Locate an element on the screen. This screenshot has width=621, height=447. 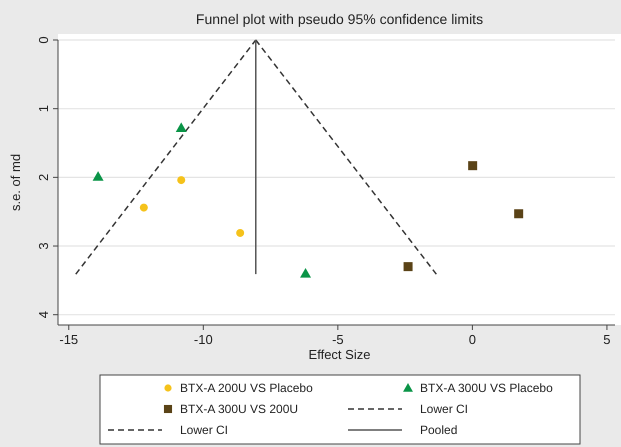
y-tick-label: 0 is located at coordinates (43, 40).